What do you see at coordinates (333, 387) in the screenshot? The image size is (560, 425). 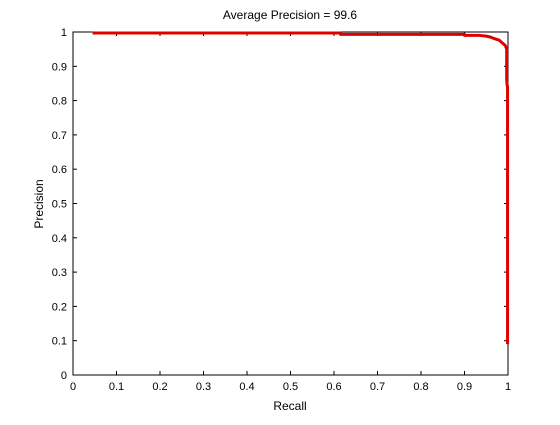 I see `x-tick-label: 0.6` at bounding box center [333, 387].